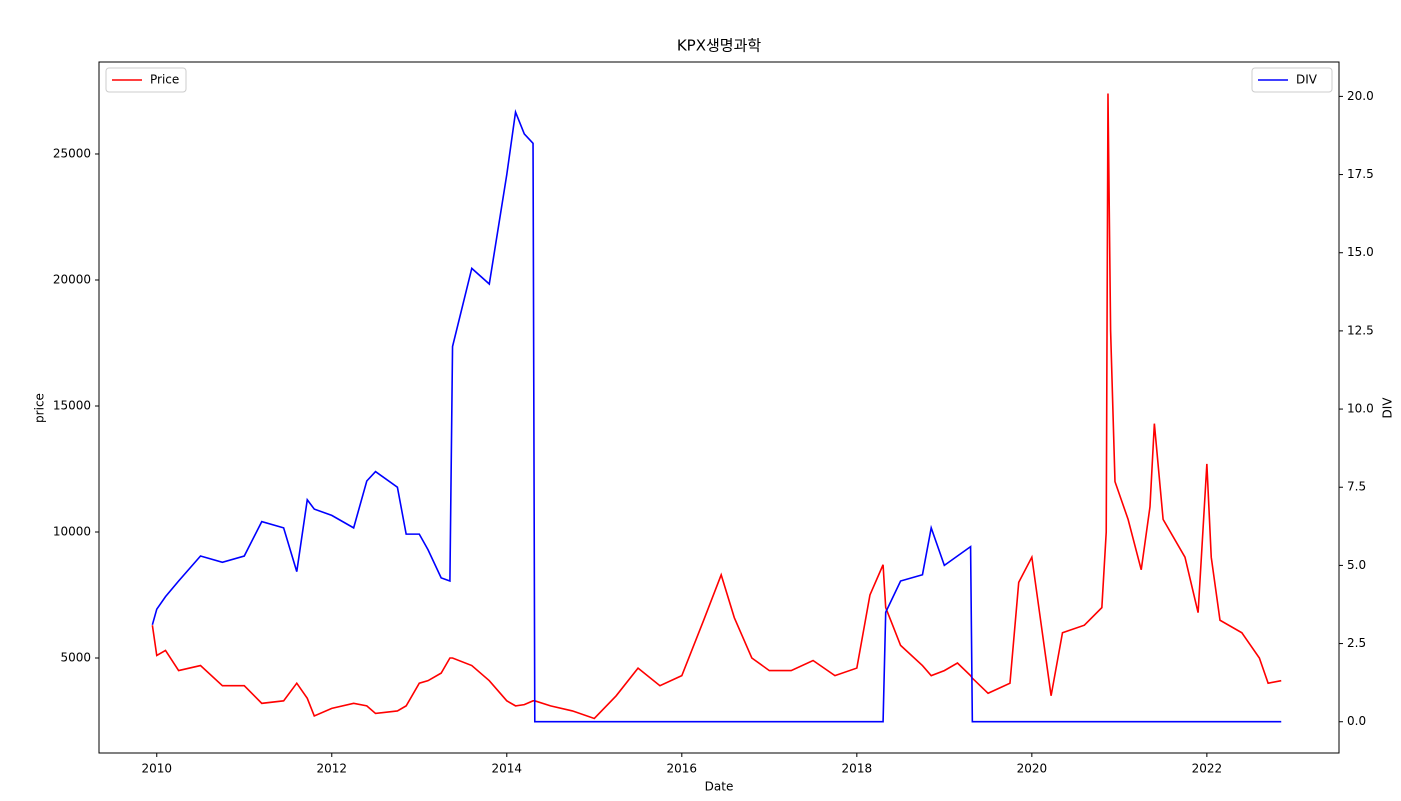 This screenshot has height=801, width=1401. I want to click on y2-tick-label: 17.5, so click(1360, 174).